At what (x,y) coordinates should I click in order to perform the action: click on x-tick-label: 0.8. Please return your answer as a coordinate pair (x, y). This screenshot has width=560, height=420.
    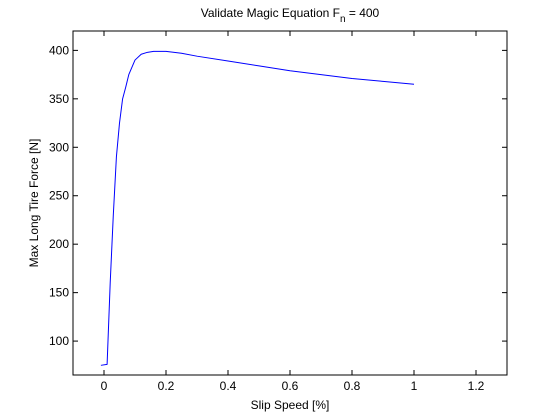
    Looking at the image, I should click on (352, 386).